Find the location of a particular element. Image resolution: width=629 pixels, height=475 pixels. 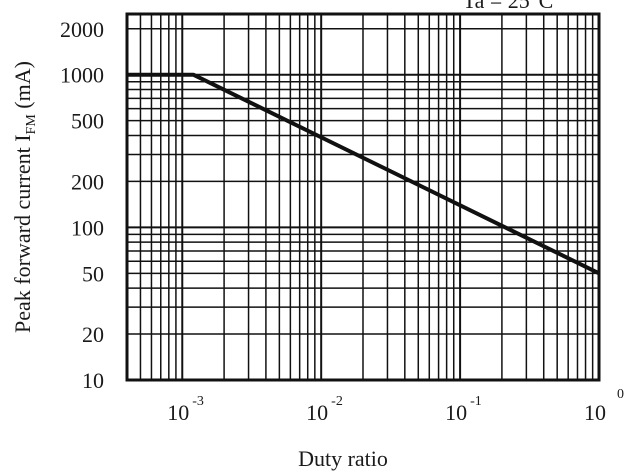

y-tick-label: 20 is located at coordinates (93, 334).